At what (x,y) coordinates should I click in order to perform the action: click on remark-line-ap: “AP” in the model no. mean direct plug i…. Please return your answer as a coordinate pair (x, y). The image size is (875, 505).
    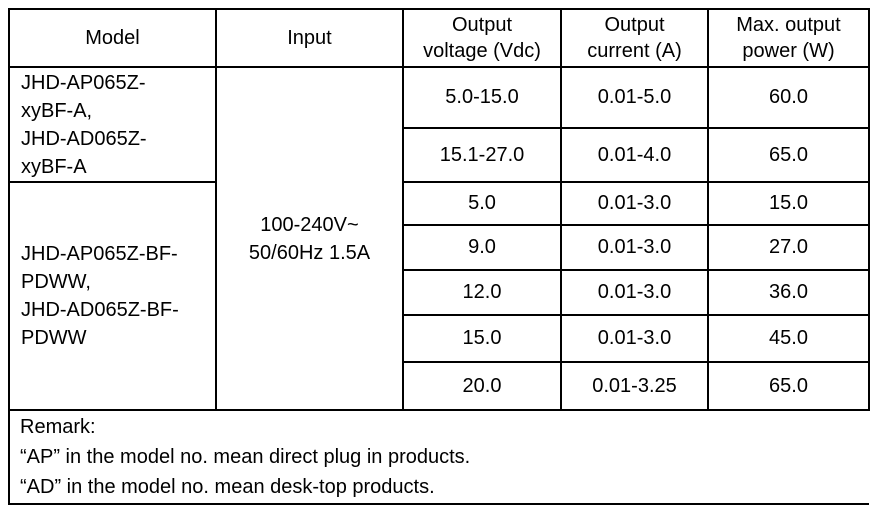
    Looking at the image, I should click on (245, 457).